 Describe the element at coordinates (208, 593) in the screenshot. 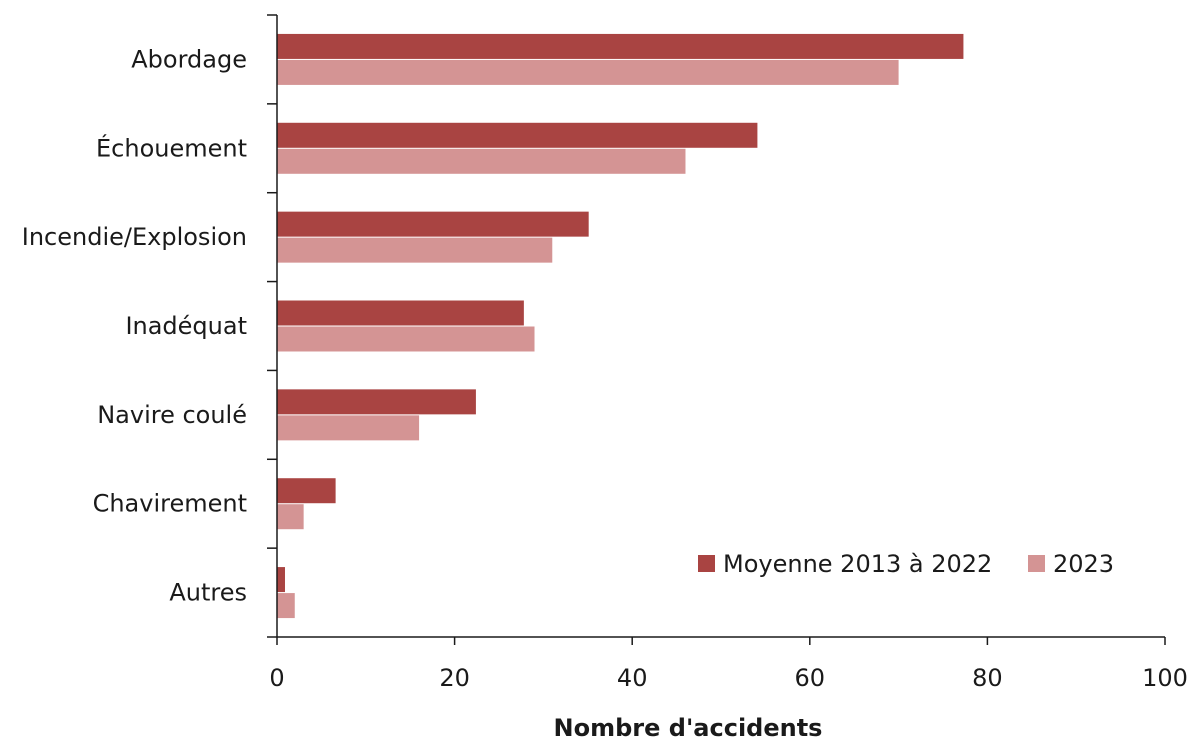

I see `category-label: Autres` at that location.